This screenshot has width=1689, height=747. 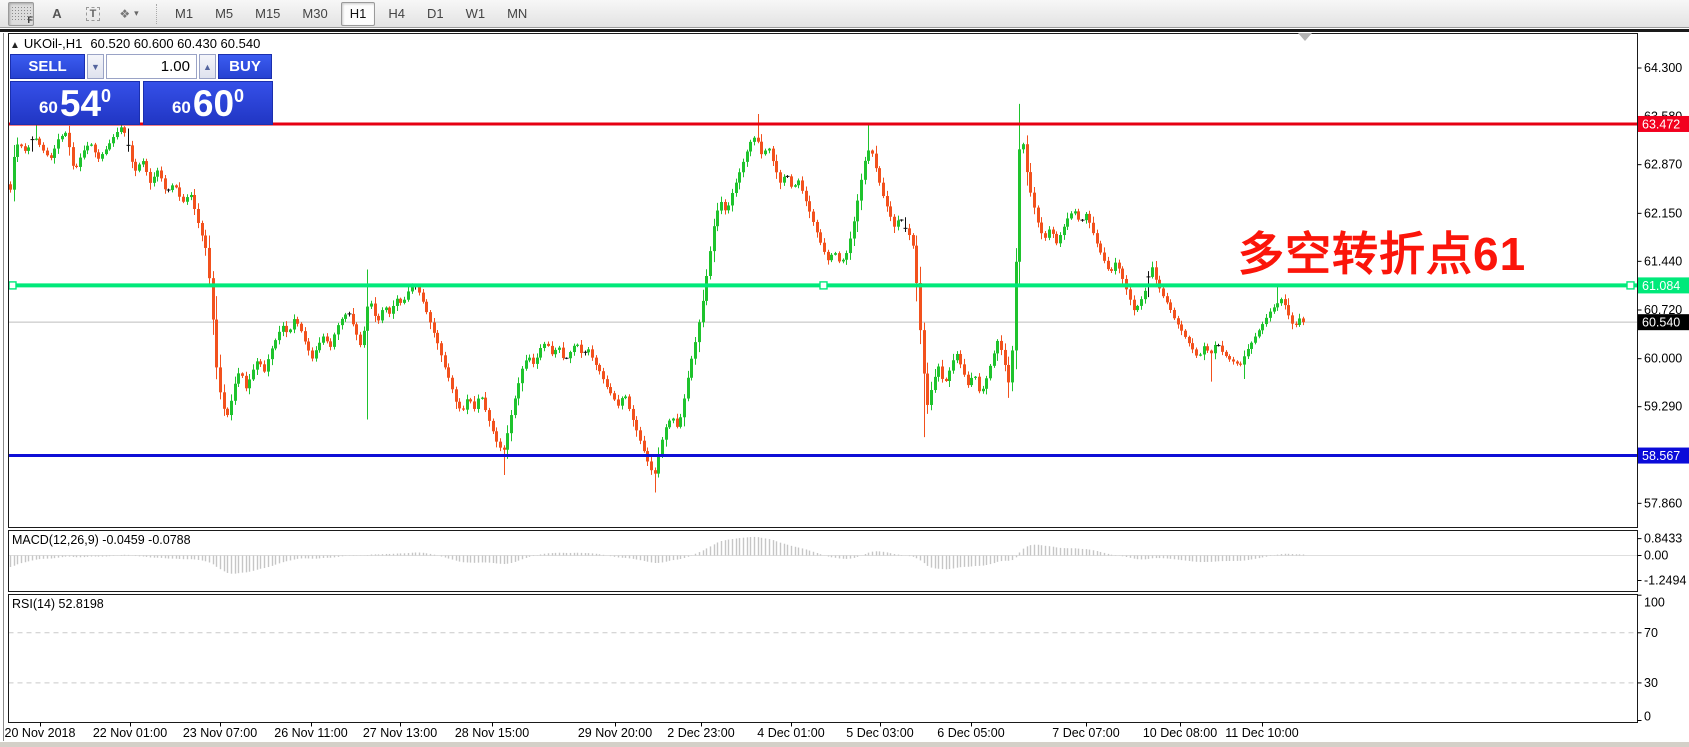 What do you see at coordinates (1663, 165) in the screenshot?
I see `svg-text: 62.870` at bounding box center [1663, 165].